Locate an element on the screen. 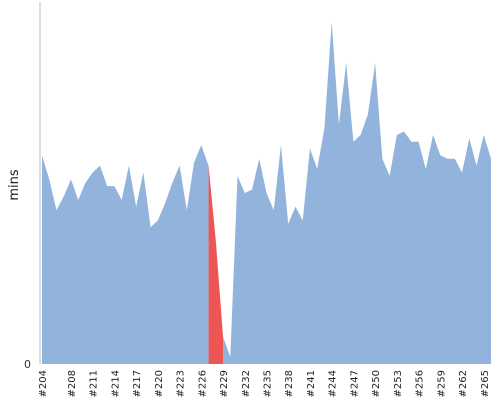  x-tick-label: #214 is located at coordinates (115, 383).